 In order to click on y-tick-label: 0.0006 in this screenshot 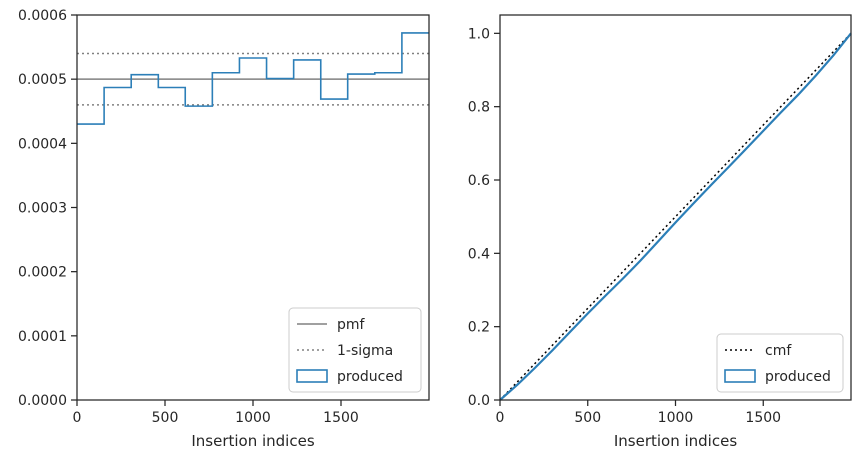, I will do `click(42, 16)`.